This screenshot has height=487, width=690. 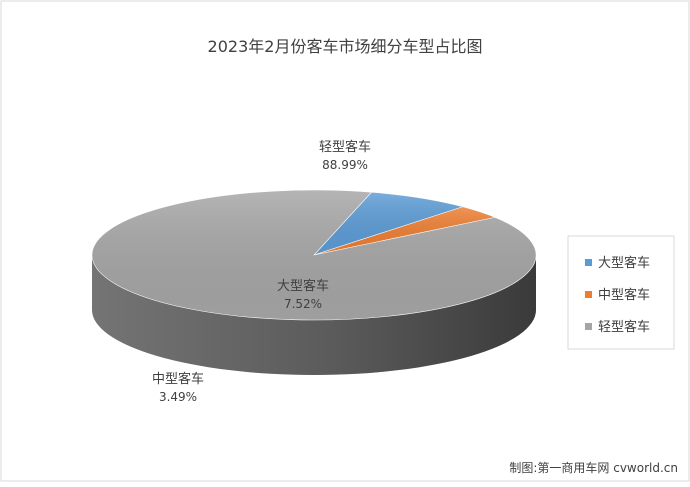 I want to click on slice-2-name-label: 中型客车, so click(x=178, y=379).